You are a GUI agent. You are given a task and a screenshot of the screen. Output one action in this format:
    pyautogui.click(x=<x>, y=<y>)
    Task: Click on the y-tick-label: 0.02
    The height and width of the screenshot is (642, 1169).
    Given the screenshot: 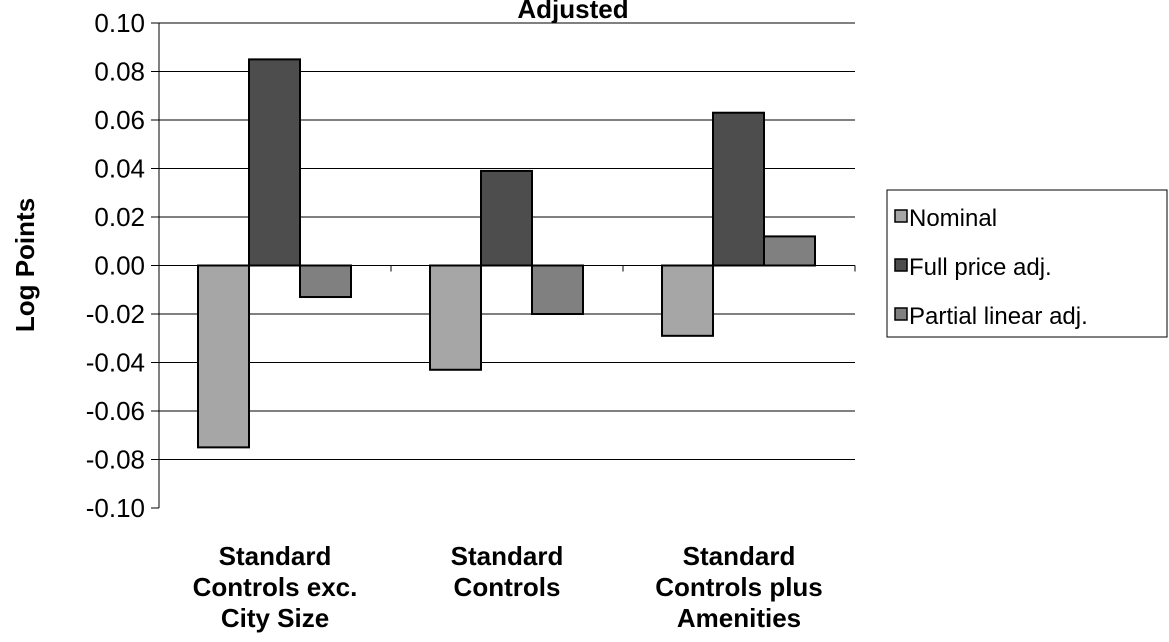 What is the action you would take?
    pyautogui.click(x=119, y=217)
    